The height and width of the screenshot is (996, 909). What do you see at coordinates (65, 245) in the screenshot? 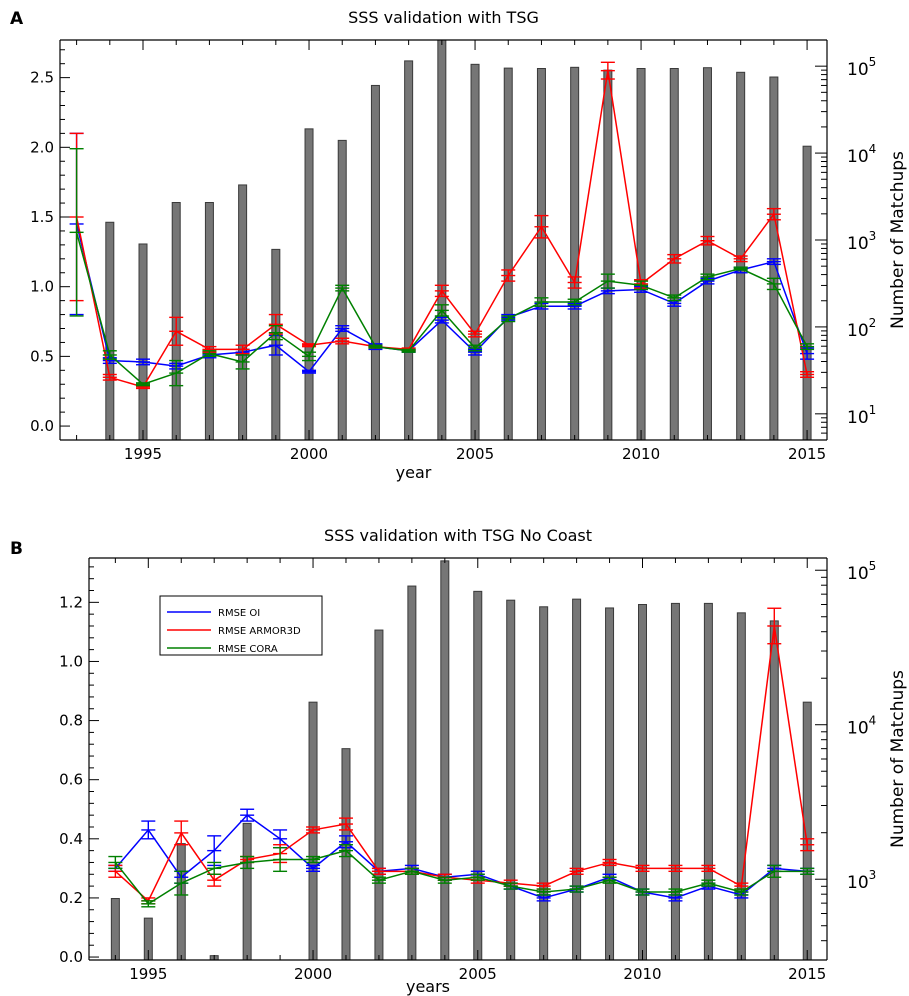
I see `left-y-ticks` at bounding box center [65, 245].